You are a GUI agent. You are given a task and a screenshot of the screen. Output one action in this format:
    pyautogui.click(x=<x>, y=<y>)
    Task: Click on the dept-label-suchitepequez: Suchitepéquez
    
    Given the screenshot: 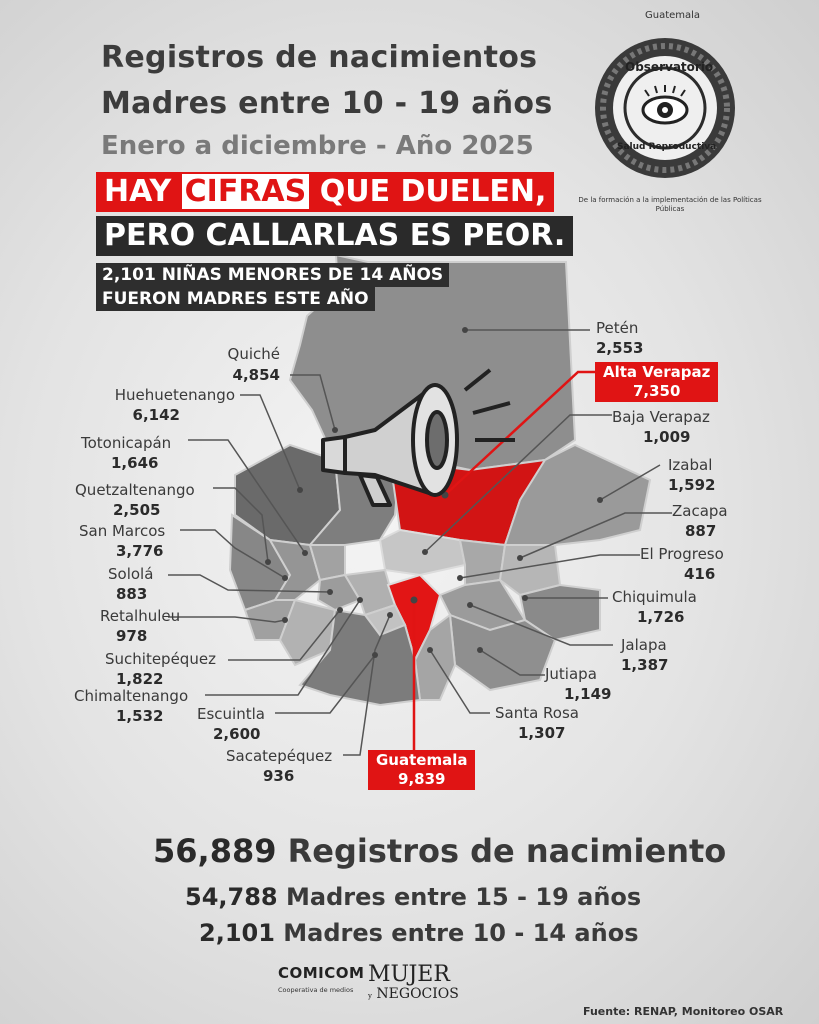 What is the action you would take?
    pyautogui.click(x=160, y=659)
    